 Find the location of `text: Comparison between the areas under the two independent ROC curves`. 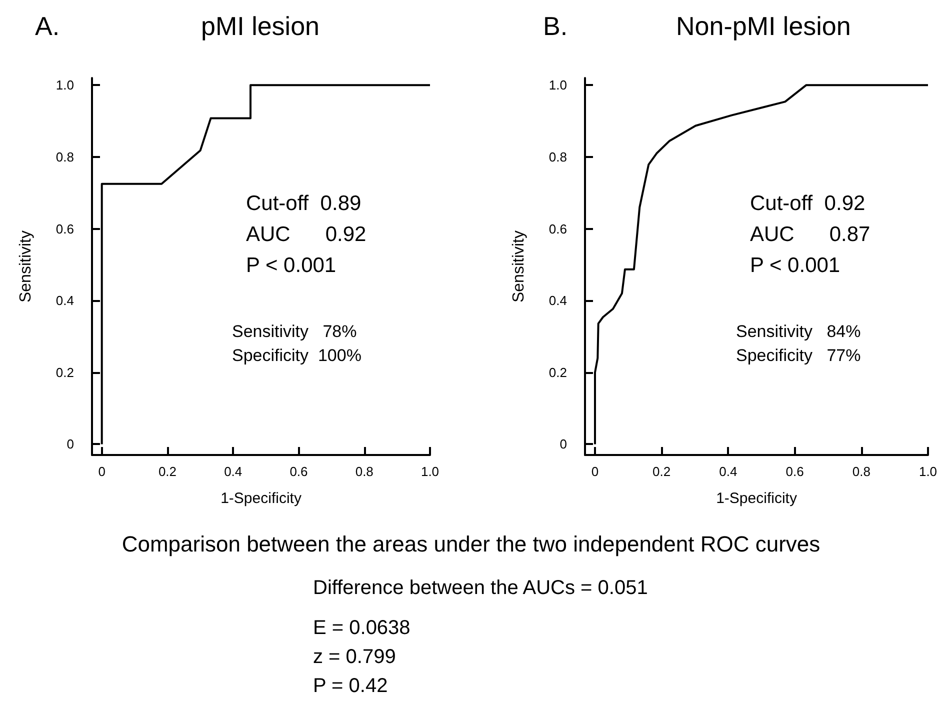

text: Comparison between the areas under the two independent ROC curves is located at coordinates (471, 544).